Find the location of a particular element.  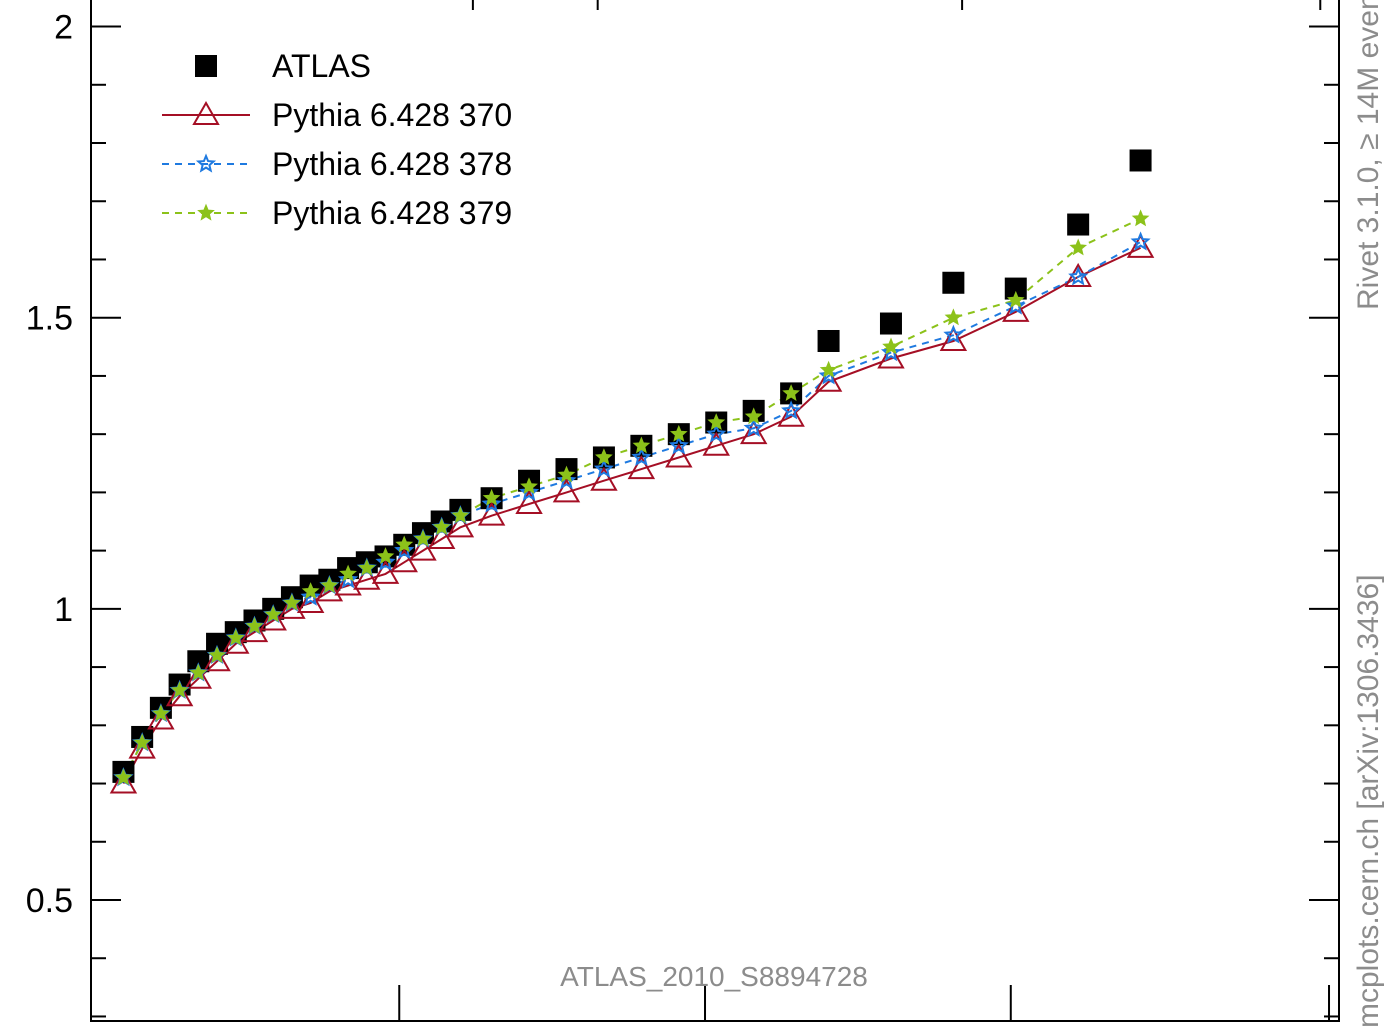

legend-label-2: Pythia 6.428 378 is located at coordinates (392, 164).